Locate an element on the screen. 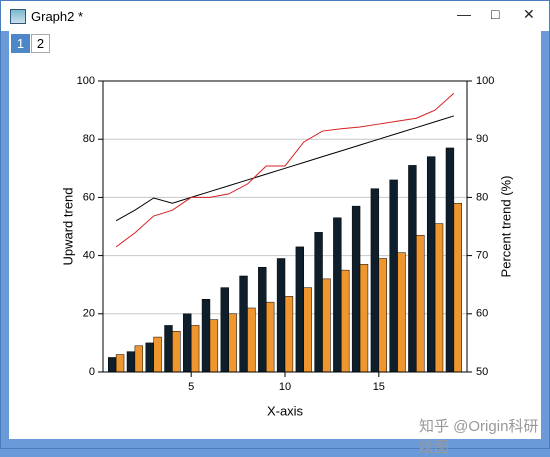 The image size is (550, 457). y2-axis-label: Percent trend (%) is located at coordinates (505, 227).